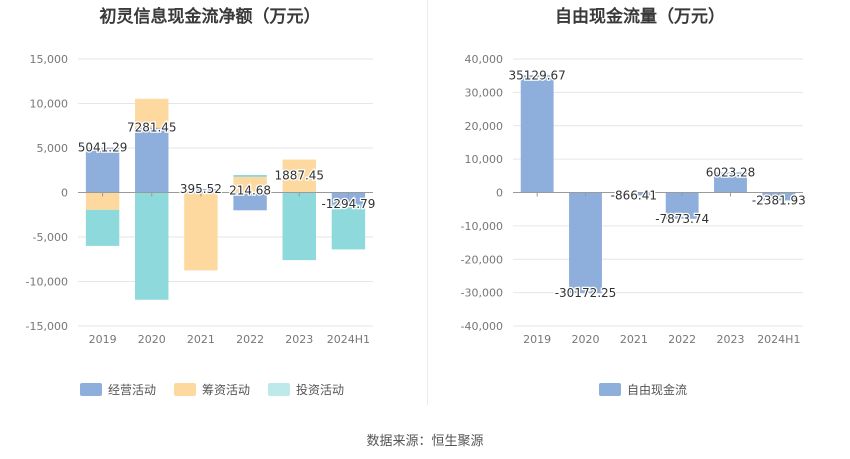 The width and height of the screenshot is (850, 459). What do you see at coordinates (425, 441) in the screenshot?
I see `data-source: 数据来源：恒生聚源` at bounding box center [425, 441].